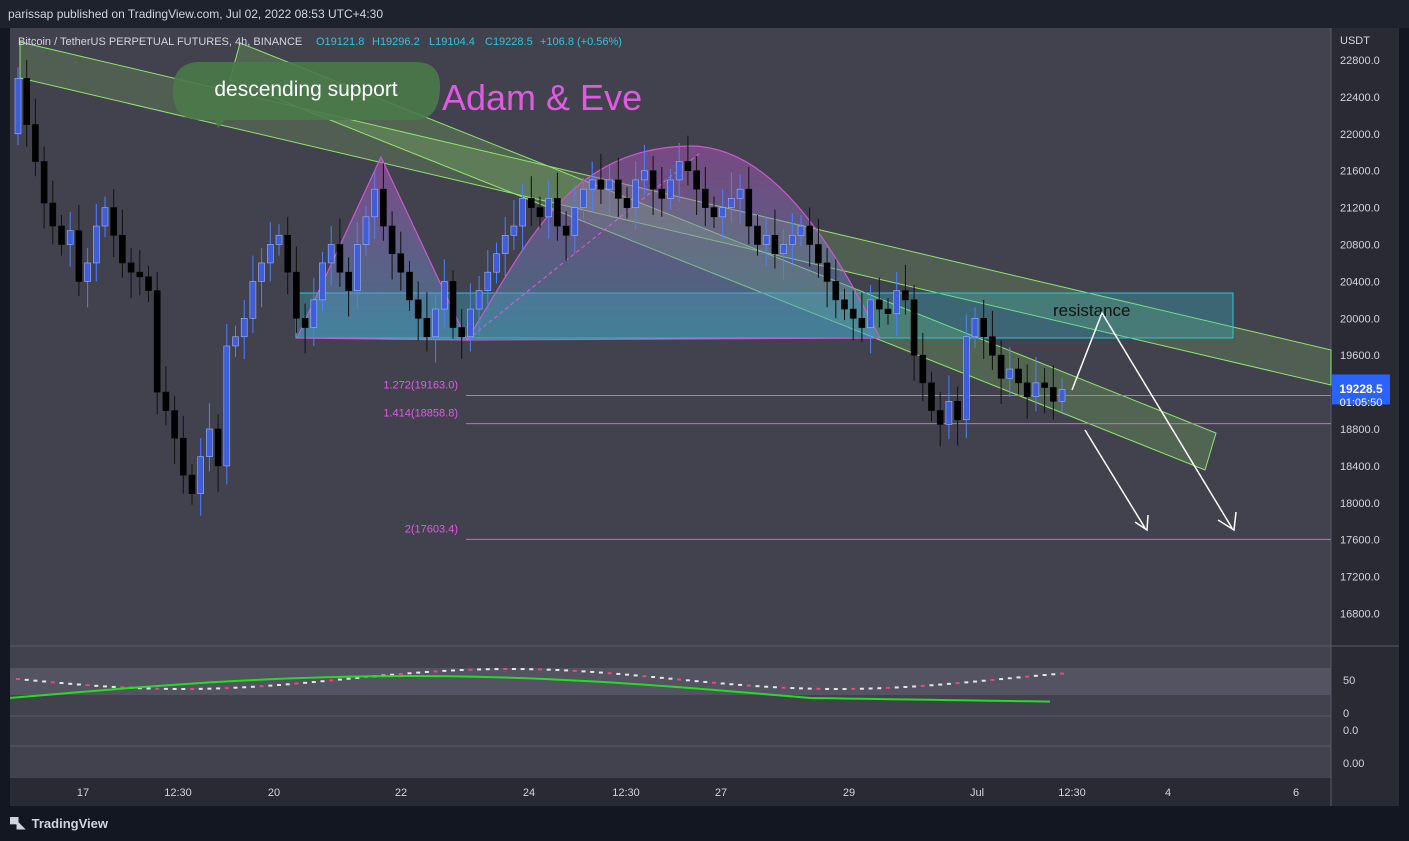 Image resolution: width=1409 pixels, height=841 pixels. What do you see at coordinates (581, 42) in the screenshot?
I see `legend-change: +106.8 (+0.56%)` at bounding box center [581, 42].